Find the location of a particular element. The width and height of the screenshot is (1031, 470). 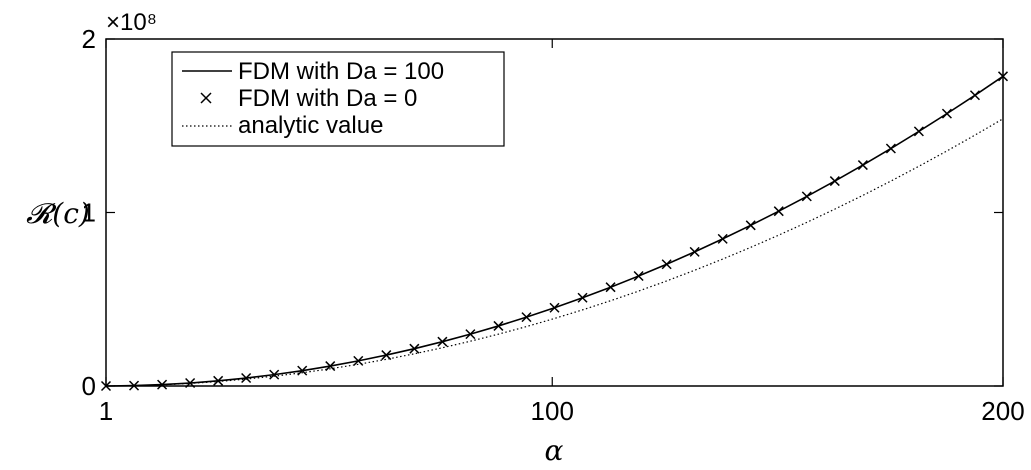

legend-label-da100: FDM with Da = 100 is located at coordinates (341, 71).